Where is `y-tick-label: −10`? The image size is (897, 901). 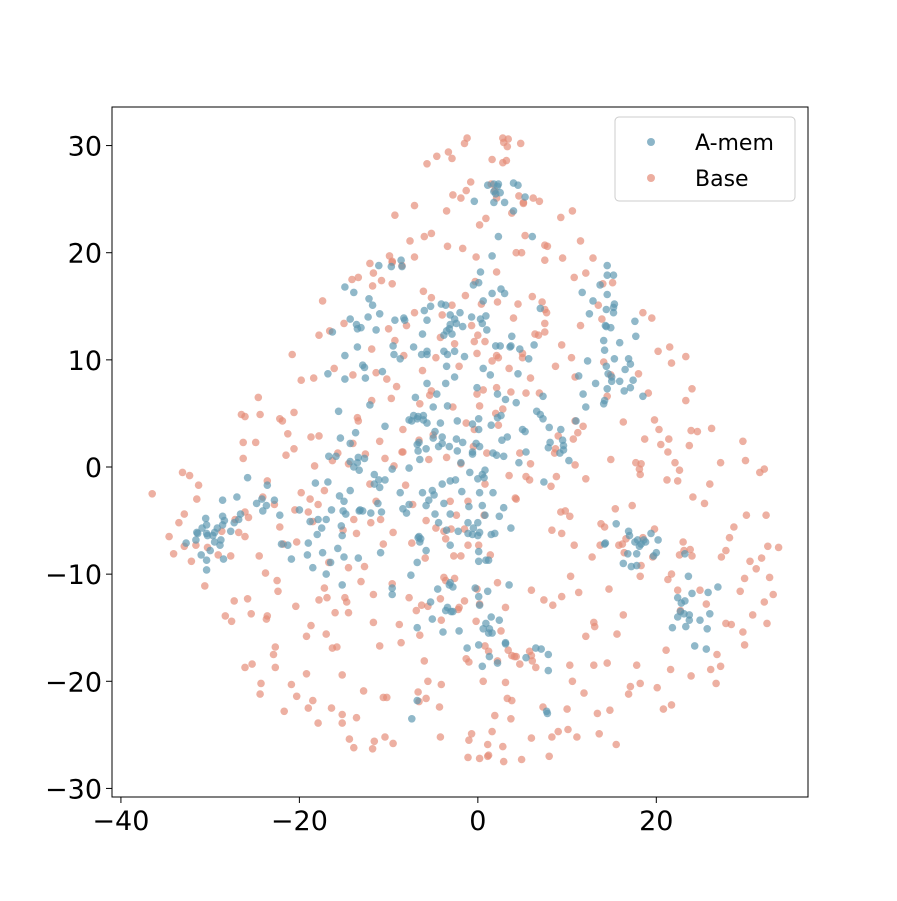
y-tick-label: −10 is located at coordinates (73, 575).